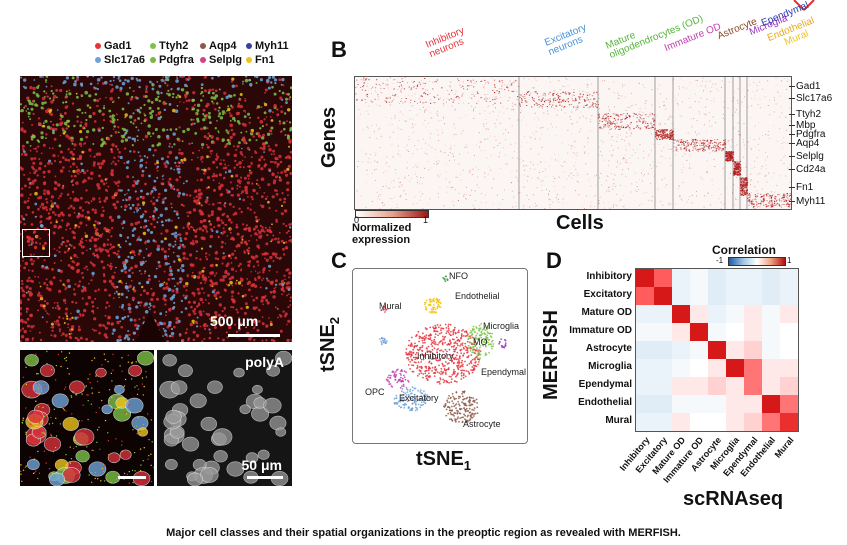 This screenshot has height=545, width=847. Describe the element at coordinates (811, 201) in the screenshot. I see `gene-label-myh11: Myh11` at that location.